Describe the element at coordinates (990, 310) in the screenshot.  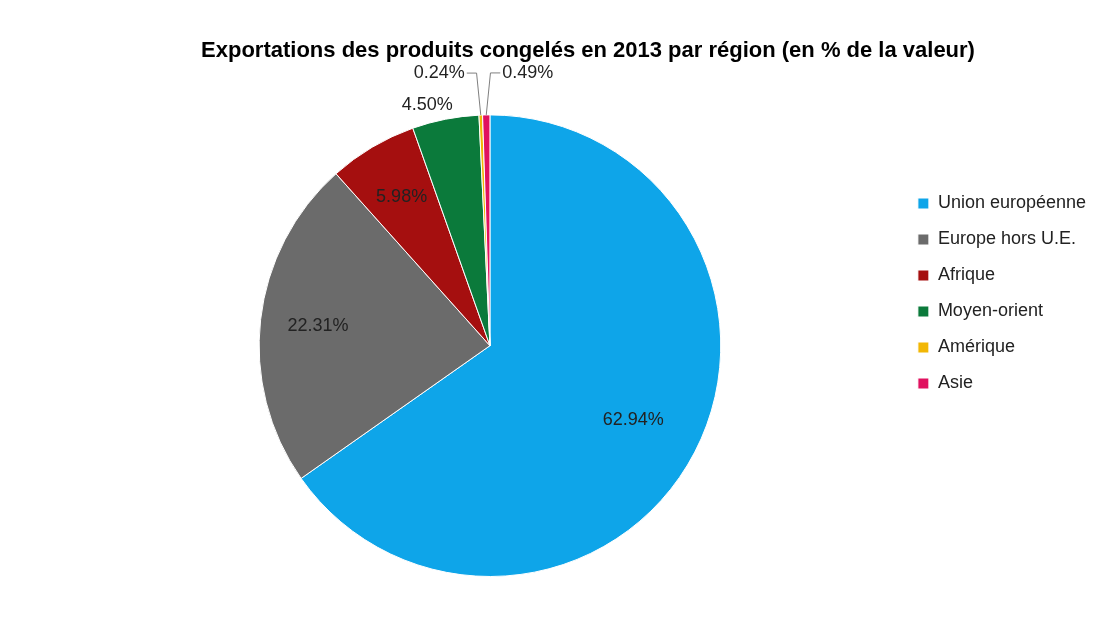
I see `legend-label: Moyen-orient` at that location.